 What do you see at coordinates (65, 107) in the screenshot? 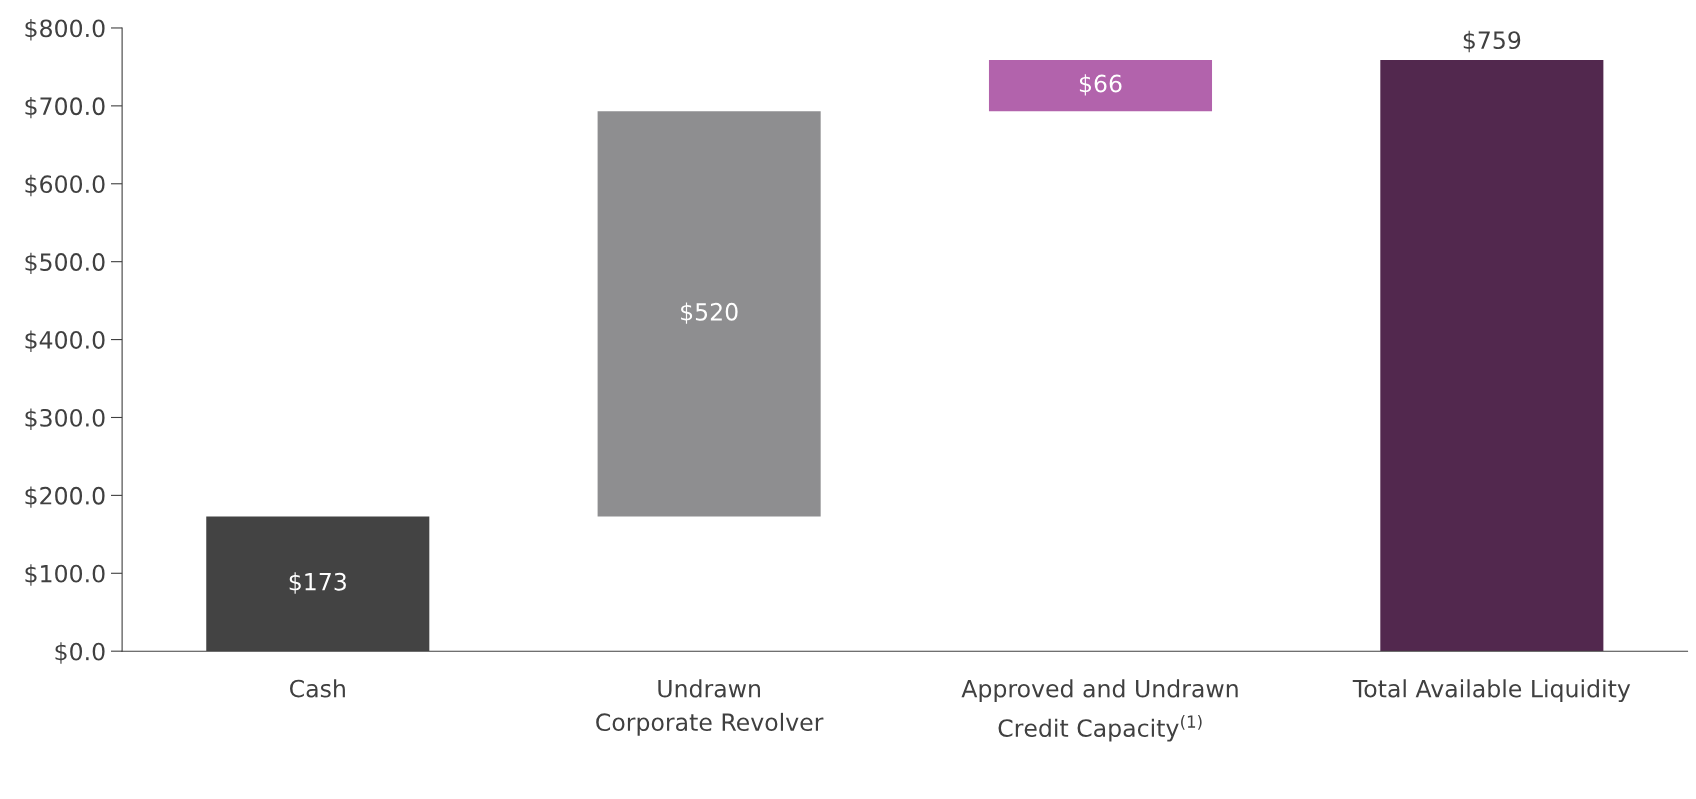
I see `y-tick-label: $700.0` at bounding box center [65, 107].